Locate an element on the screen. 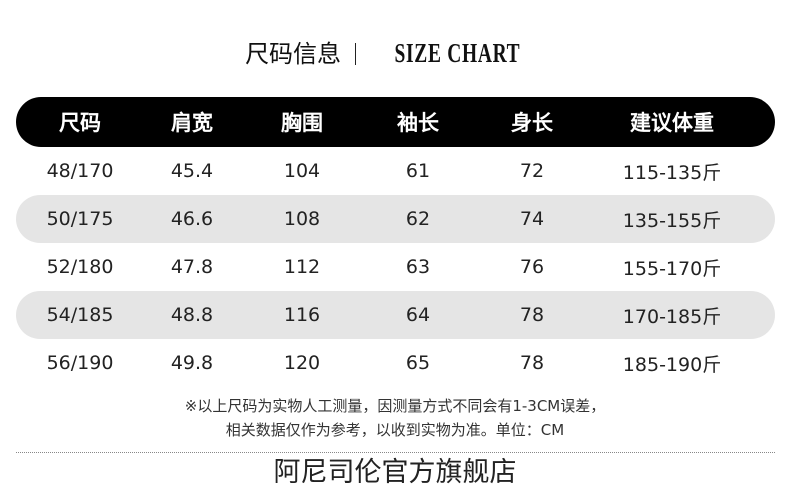 The height and width of the screenshot is (489, 790). table-cell: 72 is located at coordinates (532, 171).